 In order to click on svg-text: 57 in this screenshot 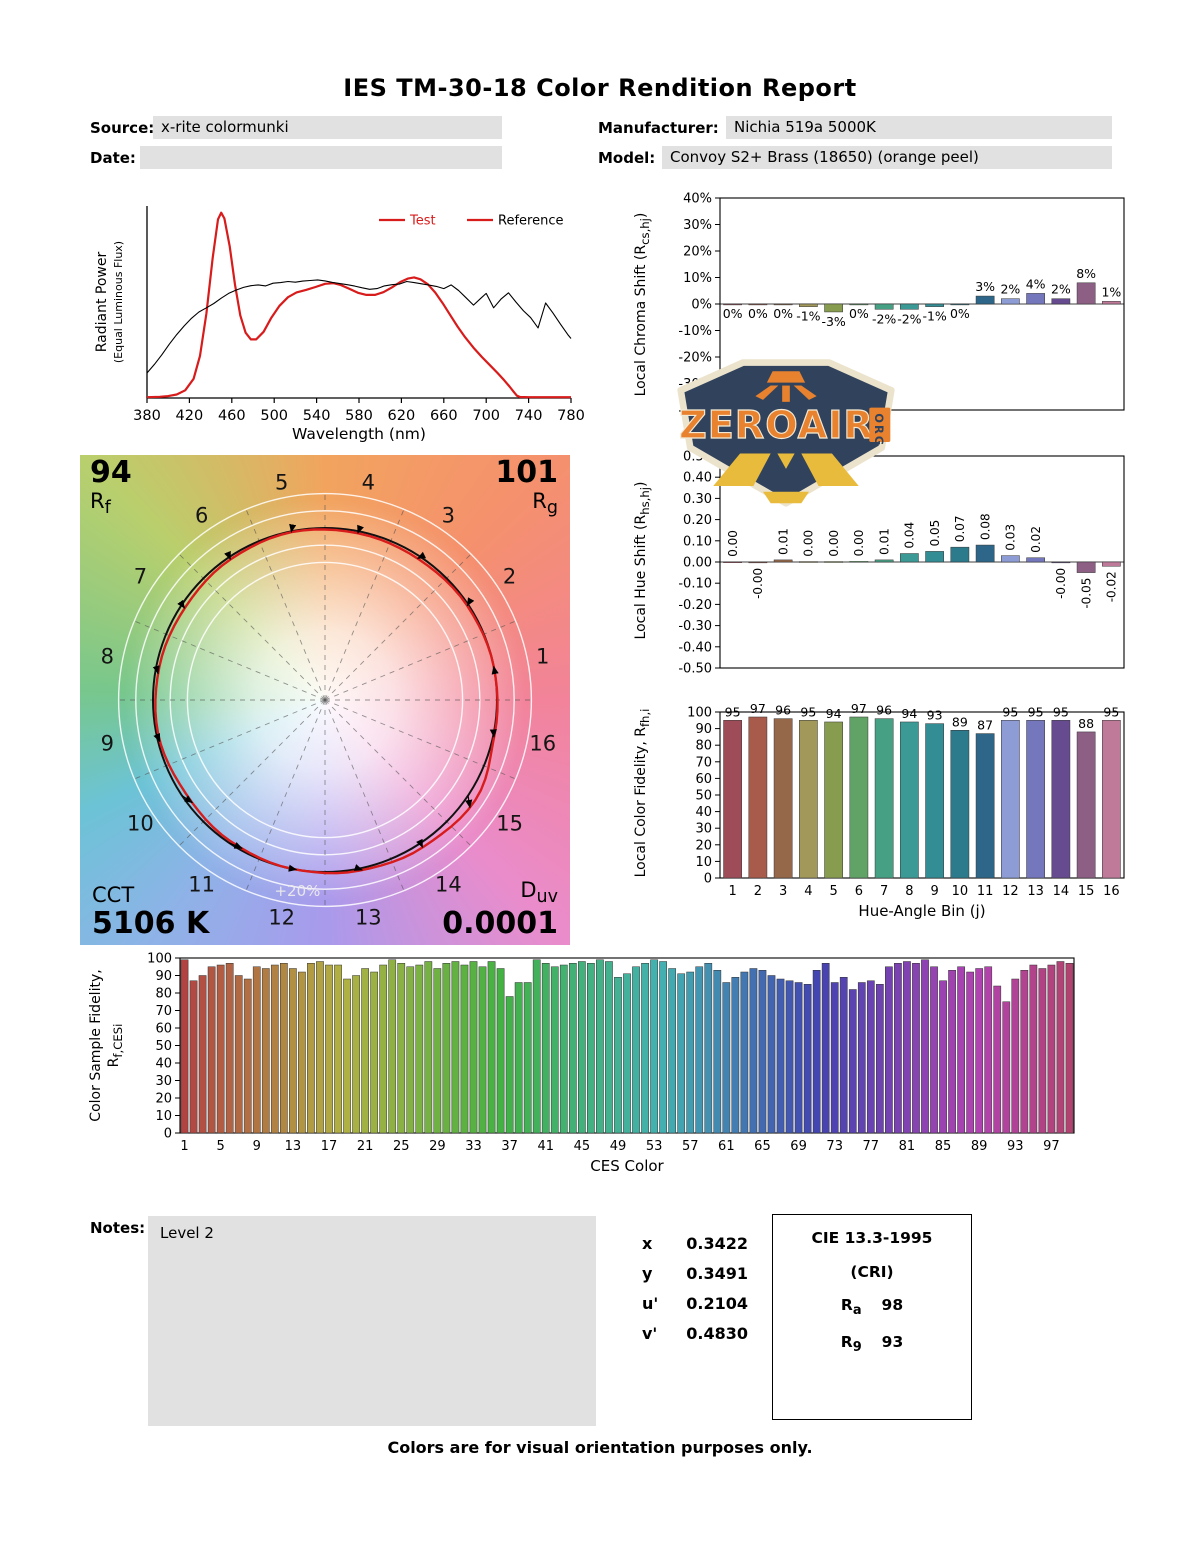, I will do `click(690, 1146)`.